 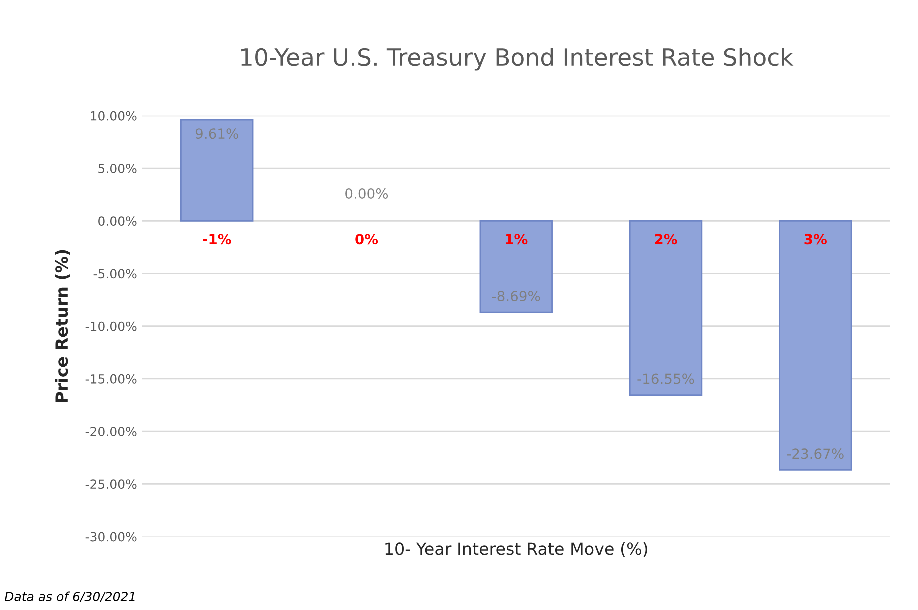 What do you see at coordinates (62, 326) in the screenshot?
I see `y-axis-title: Price Return (%)` at bounding box center [62, 326].